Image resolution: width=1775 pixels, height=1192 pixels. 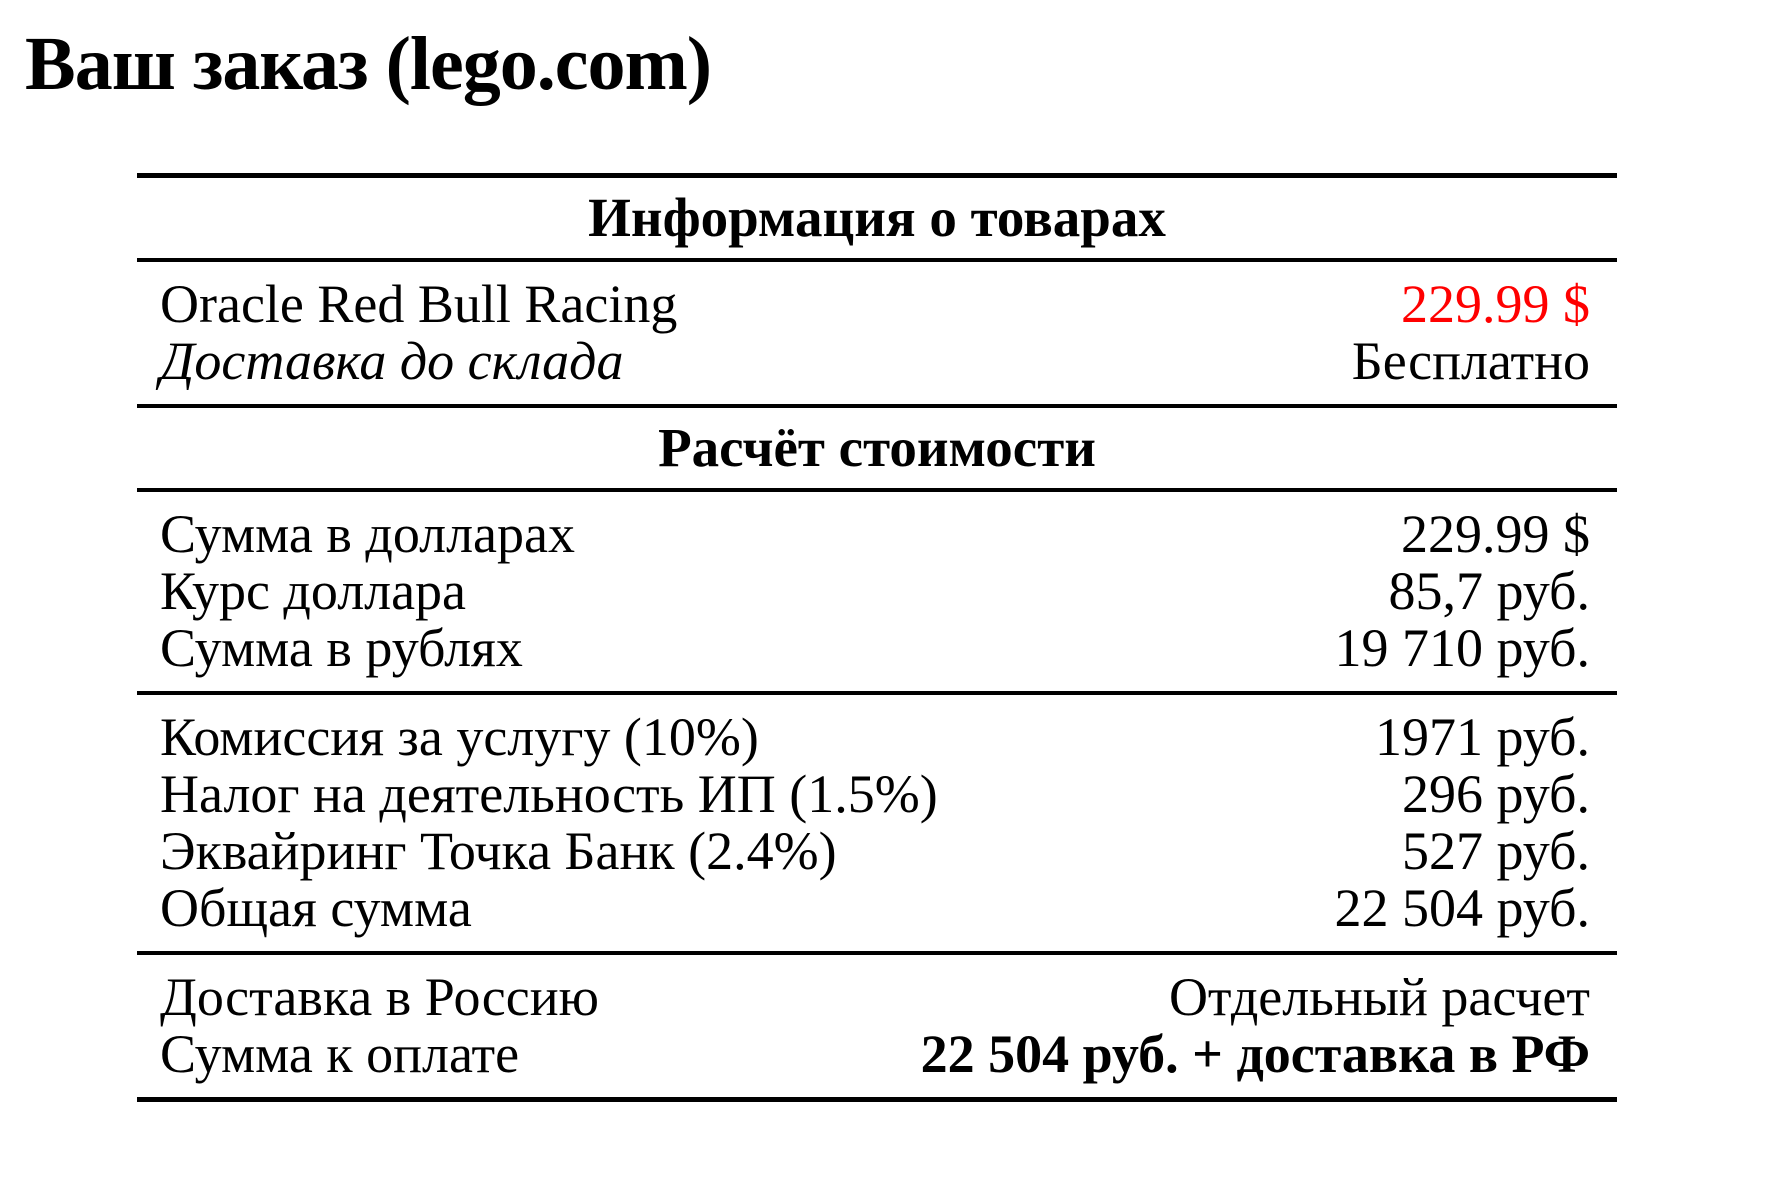 I want to click on row-value: 1971 руб., so click(x=1482, y=737).